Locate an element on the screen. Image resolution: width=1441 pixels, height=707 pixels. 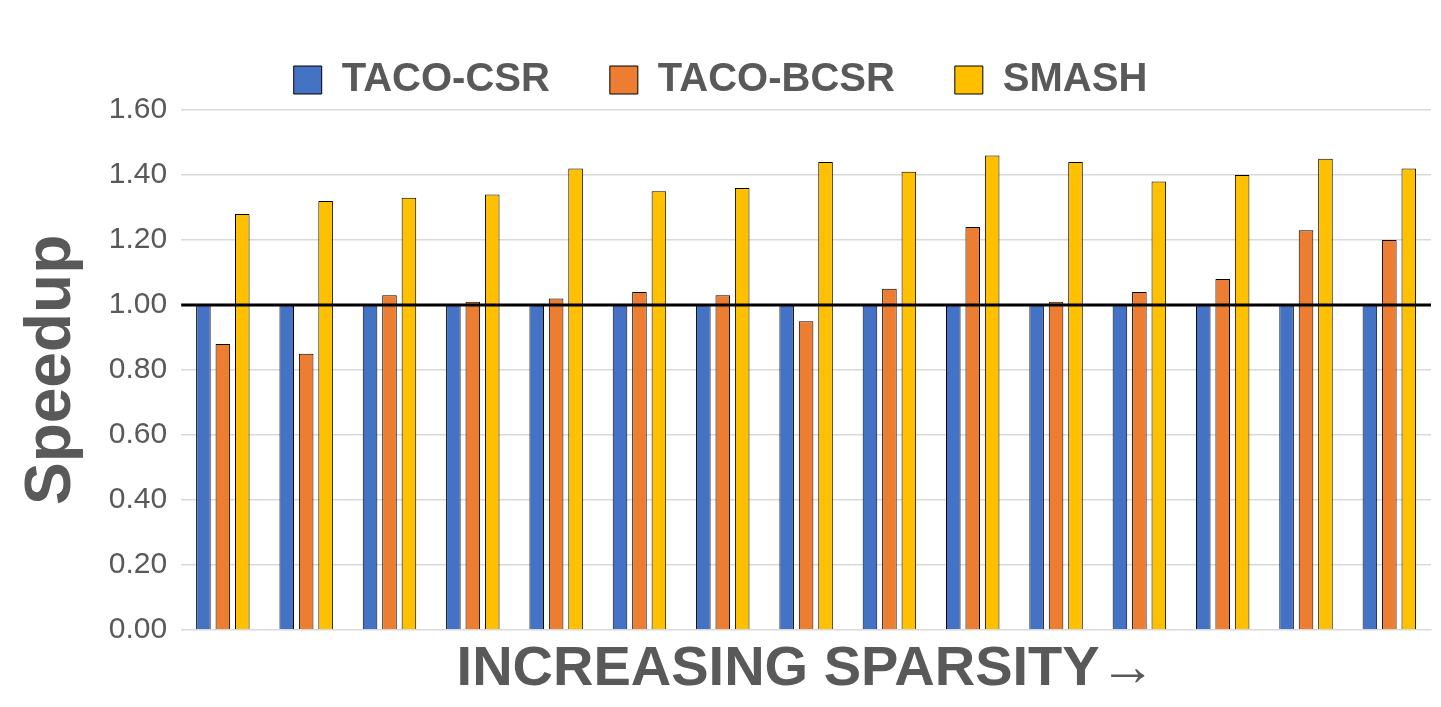
x-axis-title: INCREASING SPARSITY→ is located at coordinates (806, 665).